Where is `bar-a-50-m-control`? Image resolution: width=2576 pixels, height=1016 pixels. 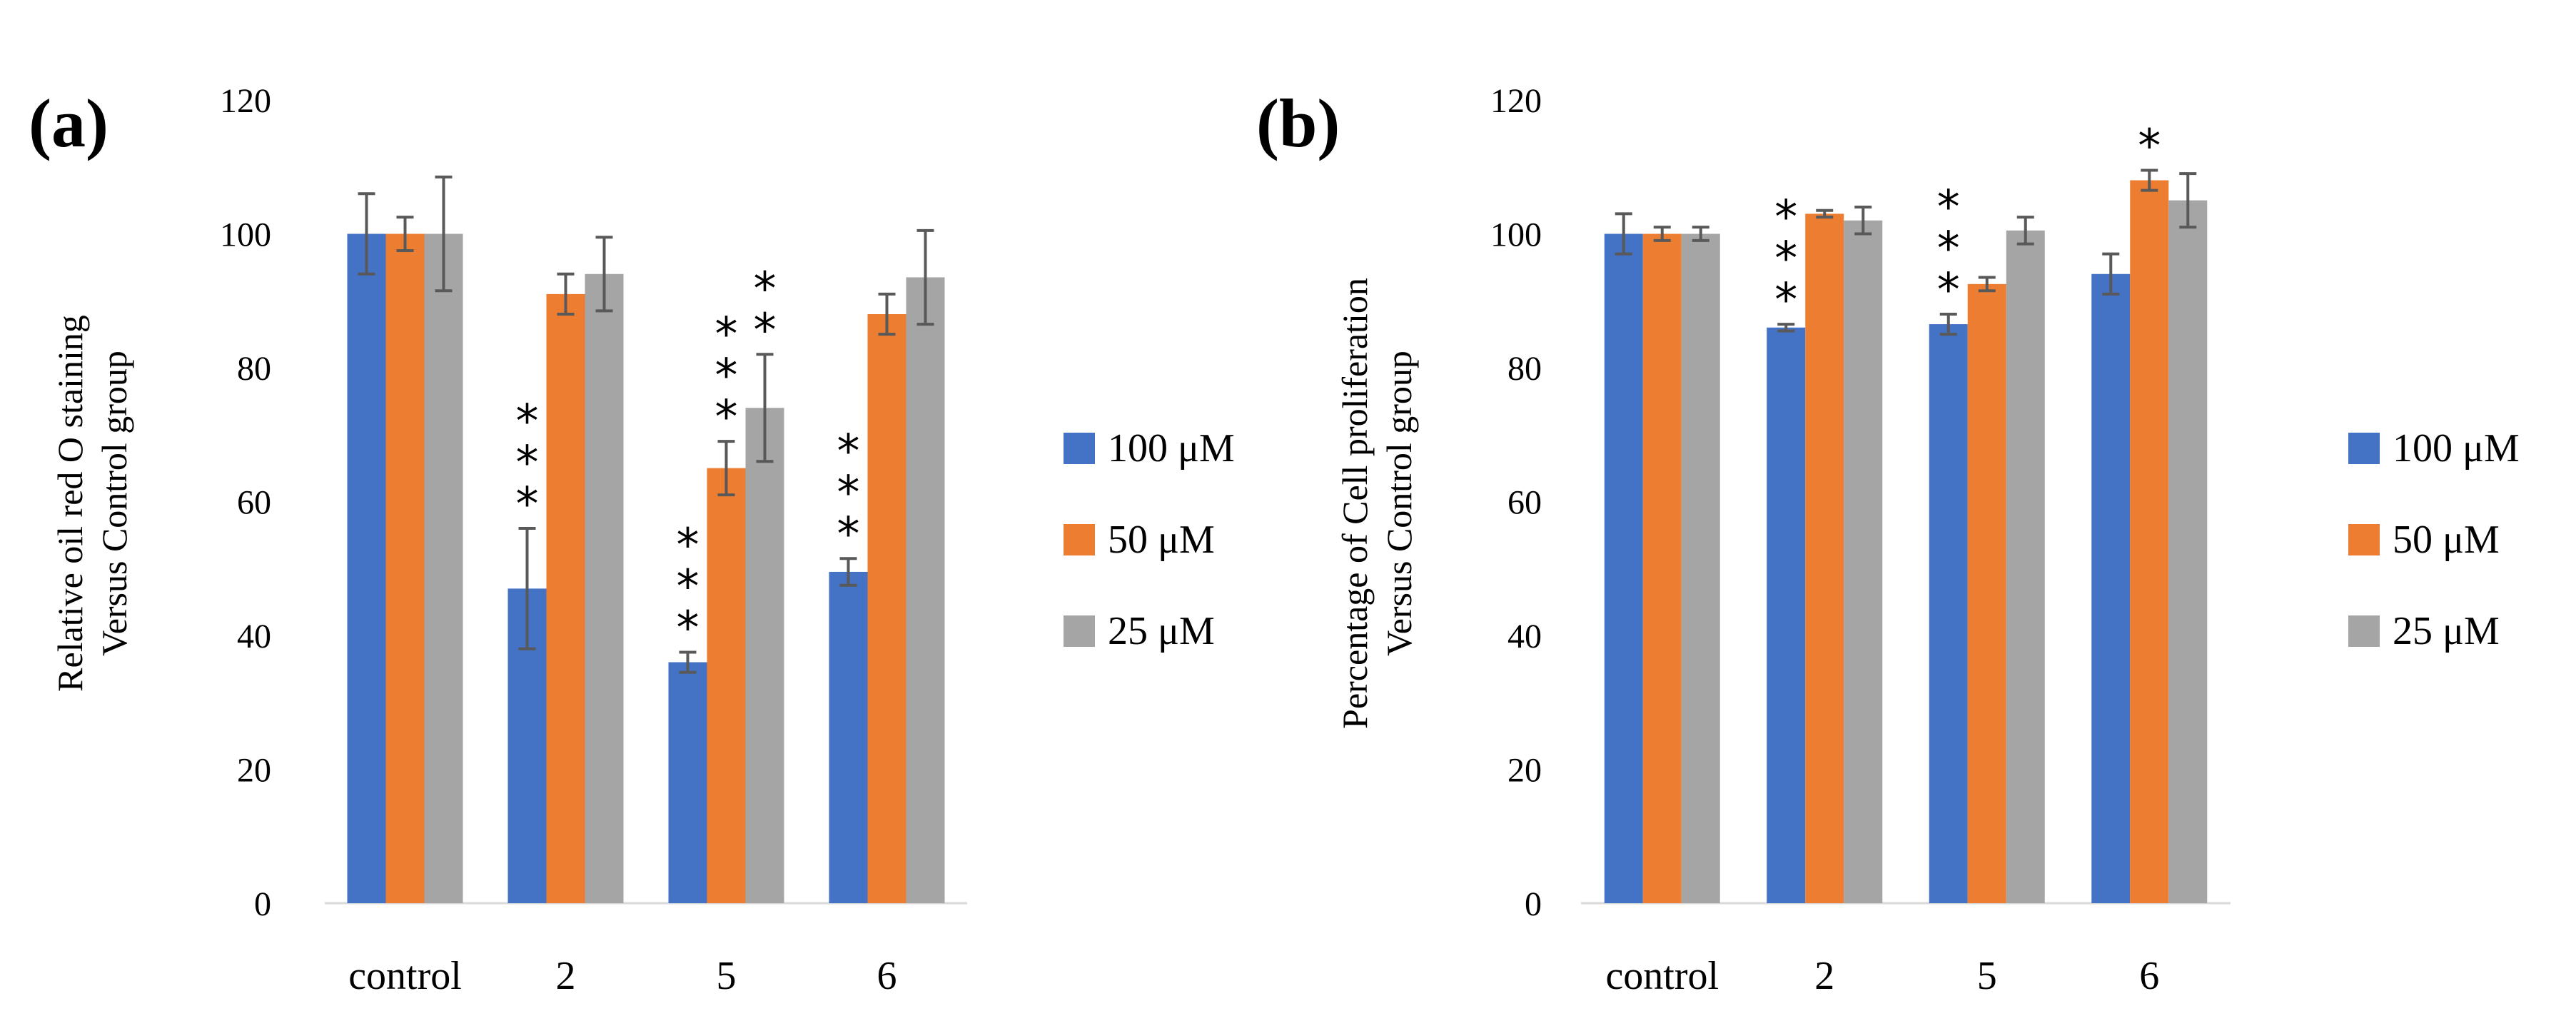
bar-a-50-m-control is located at coordinates (405, 568).